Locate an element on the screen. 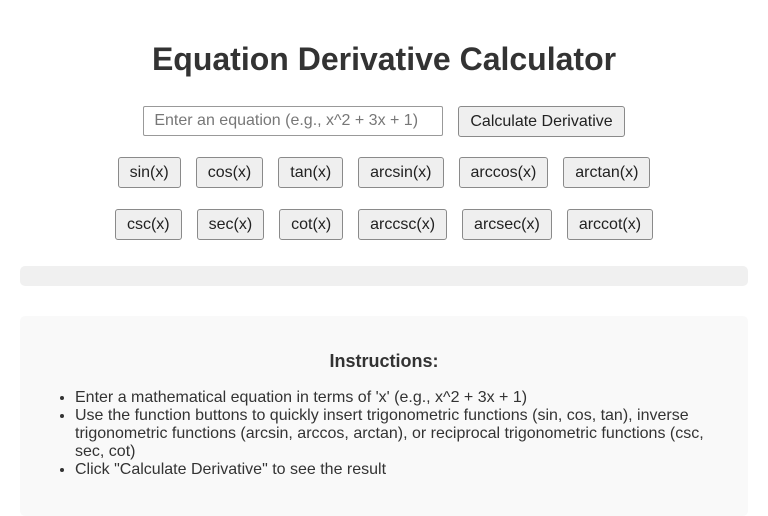 The image size is (768, 516). calculate-derivative-button: Calculate Derivative is located at coordinates (541, 121).